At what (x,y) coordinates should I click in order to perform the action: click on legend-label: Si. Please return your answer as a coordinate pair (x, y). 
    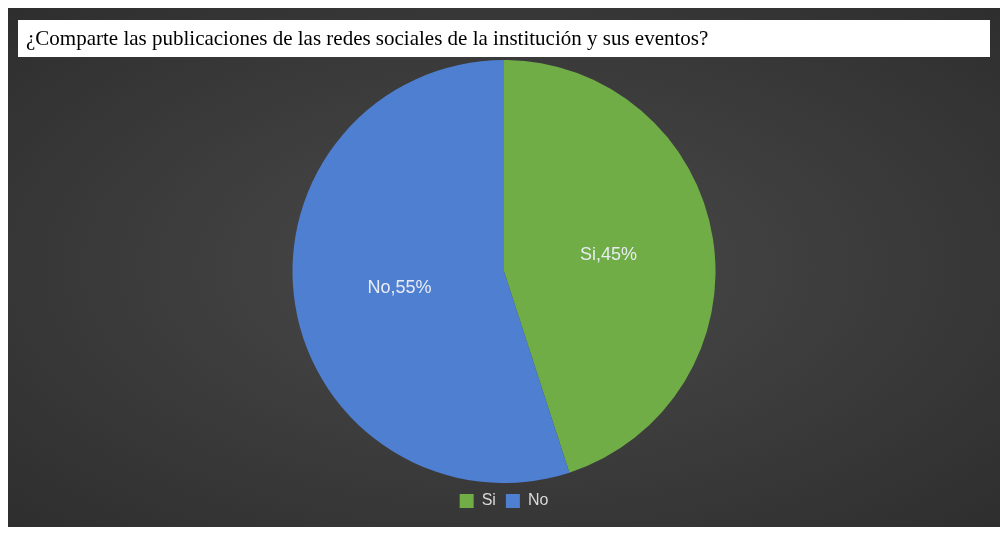
    Looking at the image, I should click on (488, 500).